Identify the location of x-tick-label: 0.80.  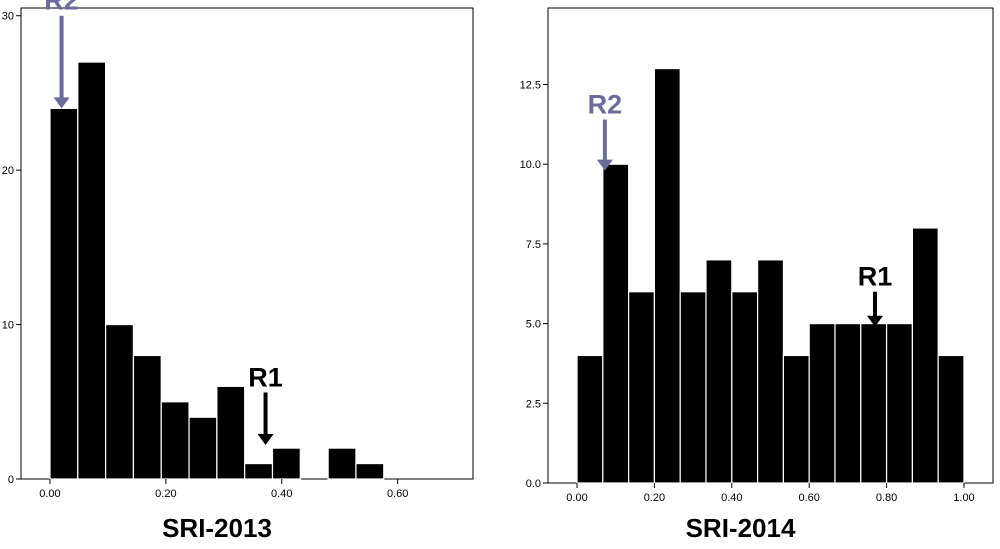
(886, 498).